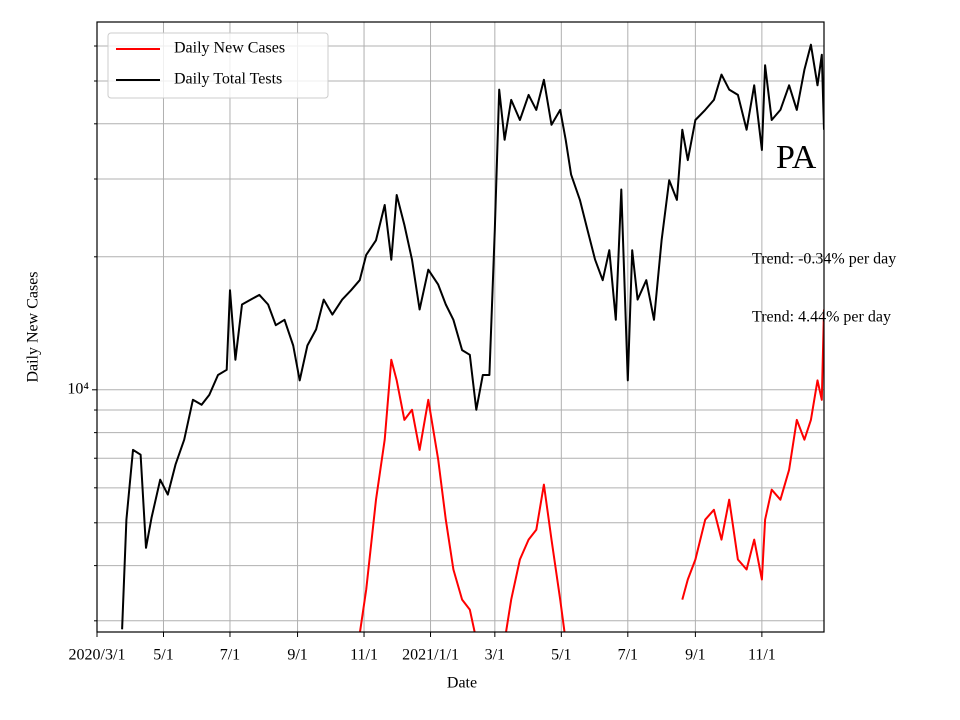  What do you see at coordinates (462, 683) in the screenshot?
I see `x-axis-label: Date` at bounding box center [462, 683].